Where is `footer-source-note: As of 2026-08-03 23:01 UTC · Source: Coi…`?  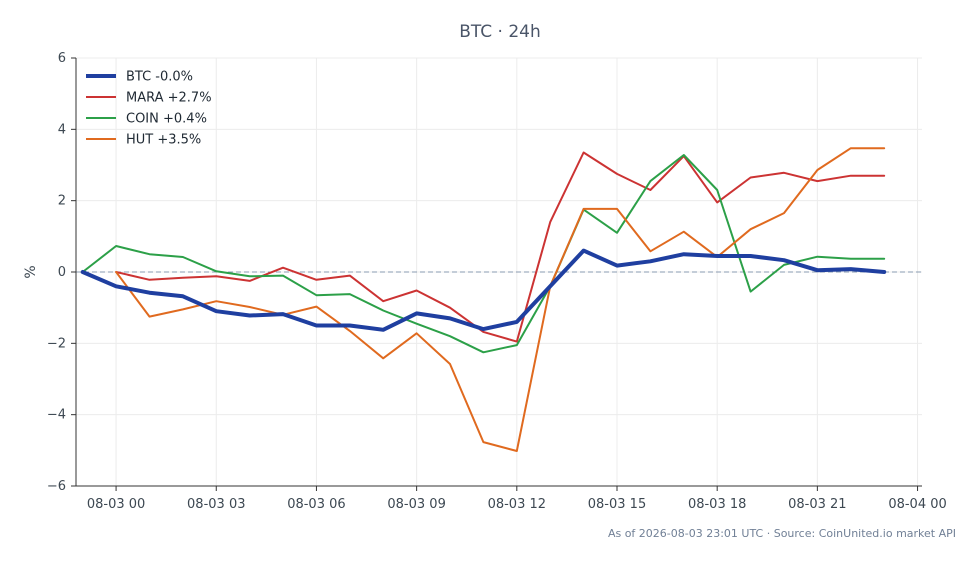 footer-source-note: As of 2026-08-03 23:01 UTC · Source: Coi… is located at coordinates (782, 533).